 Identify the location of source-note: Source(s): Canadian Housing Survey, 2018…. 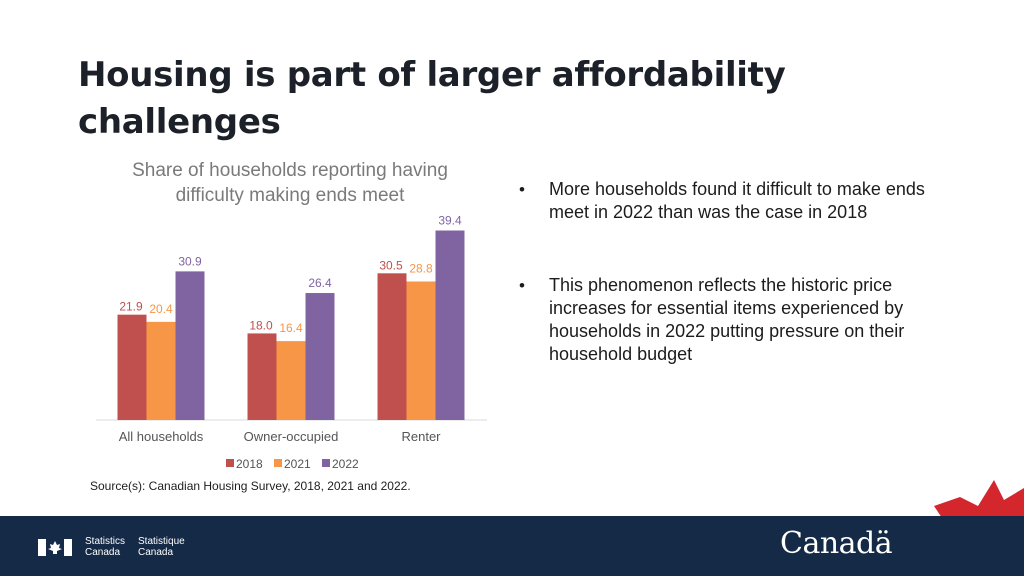
(250, 486).